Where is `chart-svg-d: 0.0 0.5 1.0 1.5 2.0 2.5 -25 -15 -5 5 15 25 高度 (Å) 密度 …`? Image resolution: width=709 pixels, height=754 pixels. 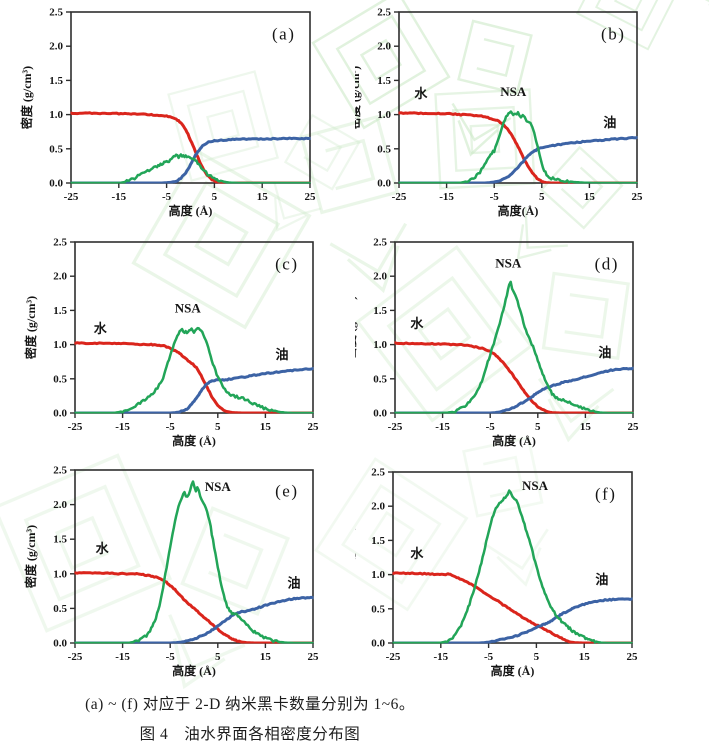 chart-svg-d: 0.0 0.5 1.0 1.5 2.0 2.5 -25 -15 -5 5 15 25 高度 (Å) 密度 … is located at coordinates (491, 343).